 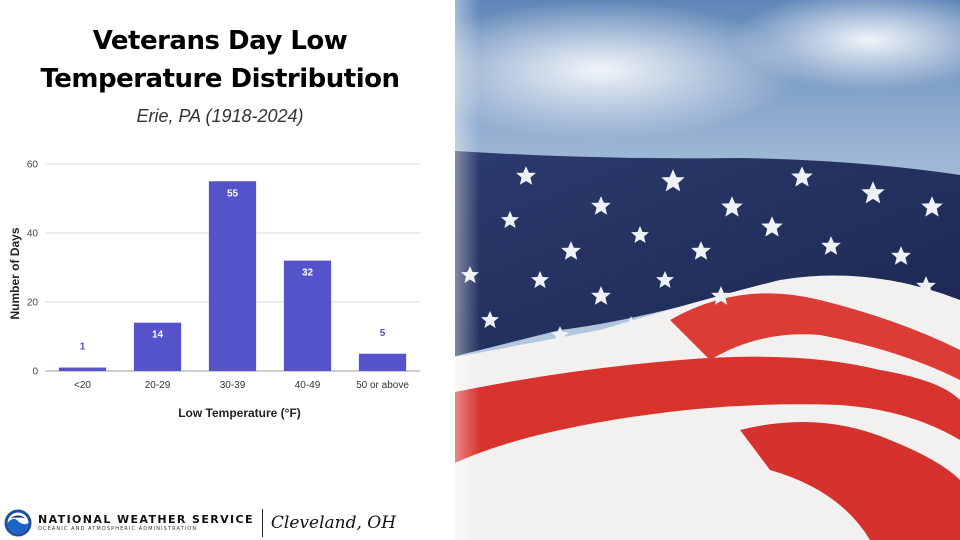 What do you see at coordinates (158, 385) in the screenshot?
I see `x-tick-label: 20-29` at bounding box center [158, 385].